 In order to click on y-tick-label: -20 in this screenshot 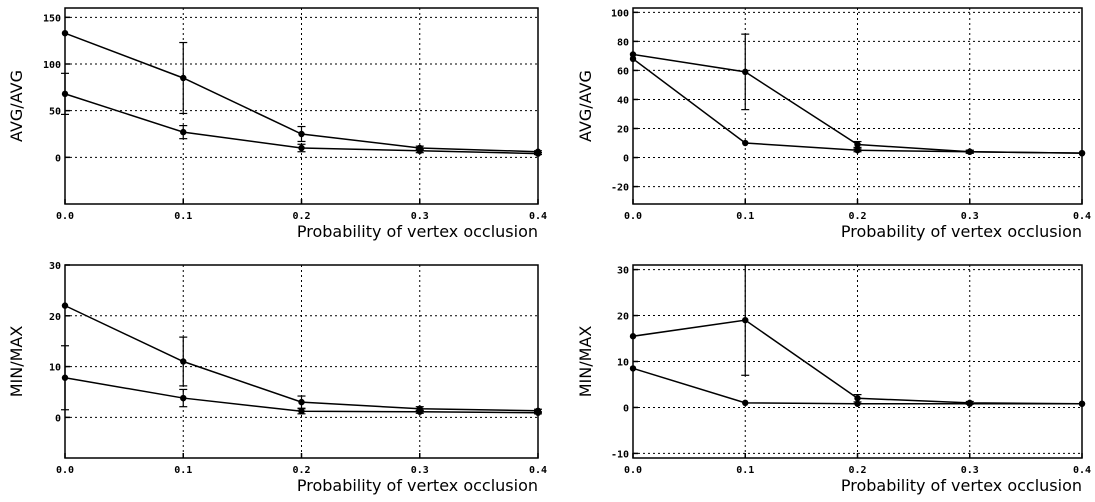, I will do `click(620, 188)`.